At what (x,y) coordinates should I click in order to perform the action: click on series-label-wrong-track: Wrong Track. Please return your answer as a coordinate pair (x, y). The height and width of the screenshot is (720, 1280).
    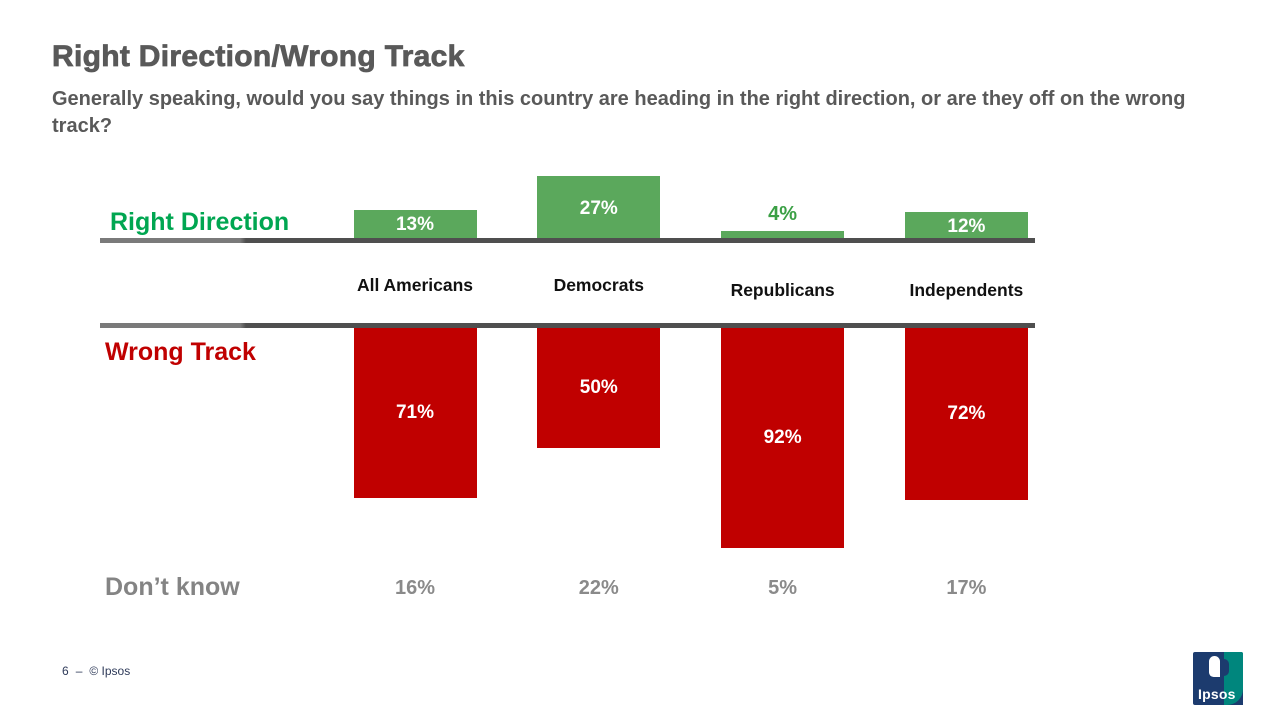
    Looking at the image, I should click on (180, 352).